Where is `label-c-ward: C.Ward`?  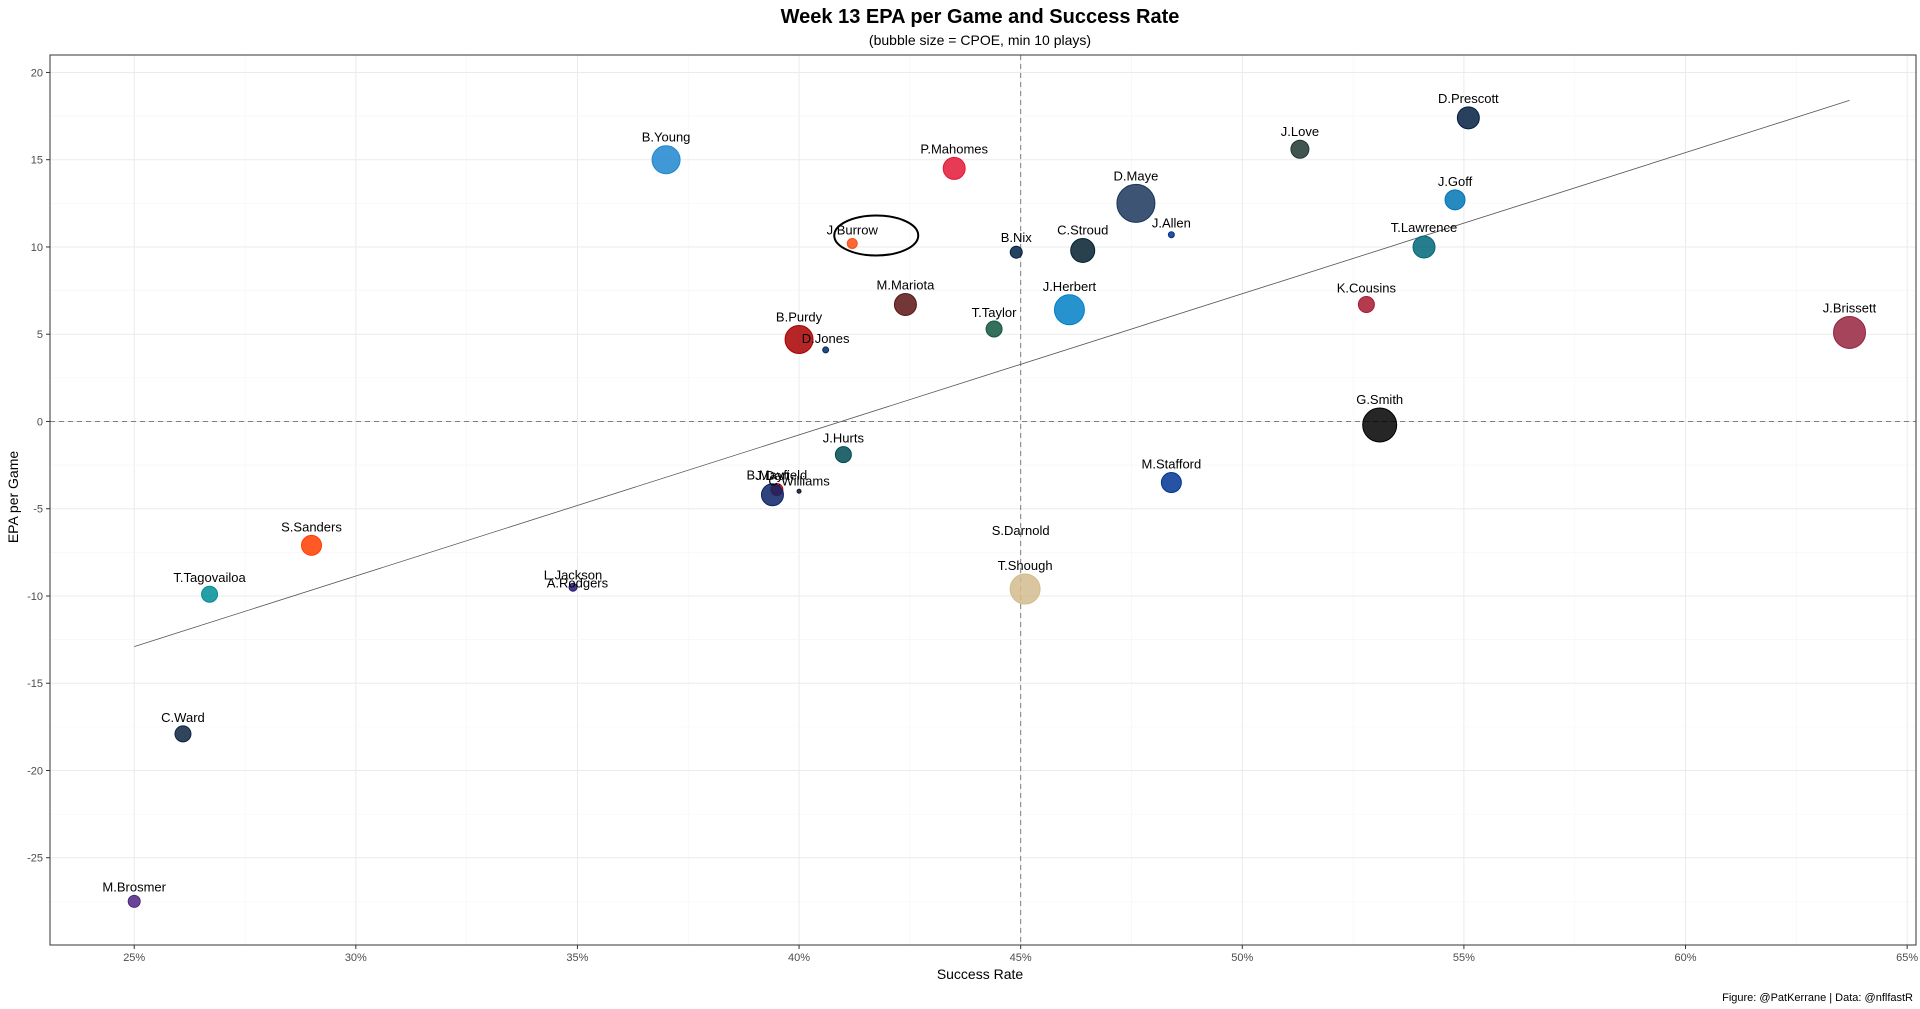 label-c-ward: C.Ward is located at coordinates (183, 717).